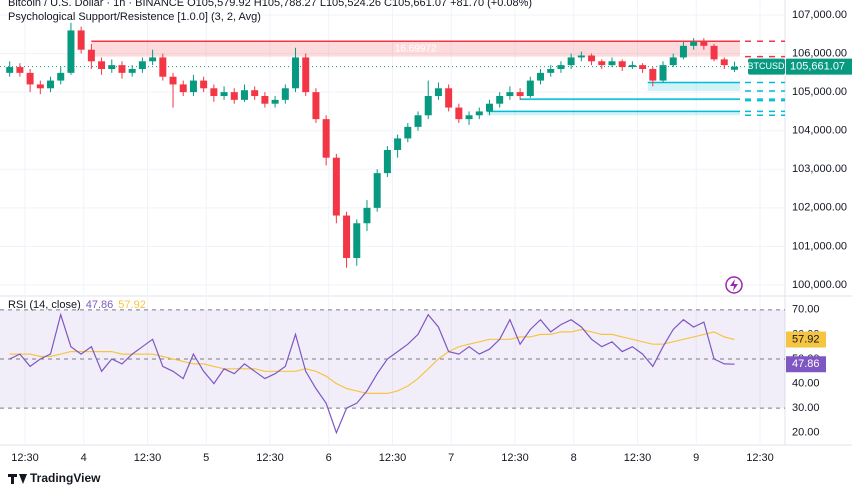 The height and width of the screenshot is (485, 852). Describe the element at coordinates (819, 169) in the screenshot. I see `y-tick-label: 103,000.00` at that location.